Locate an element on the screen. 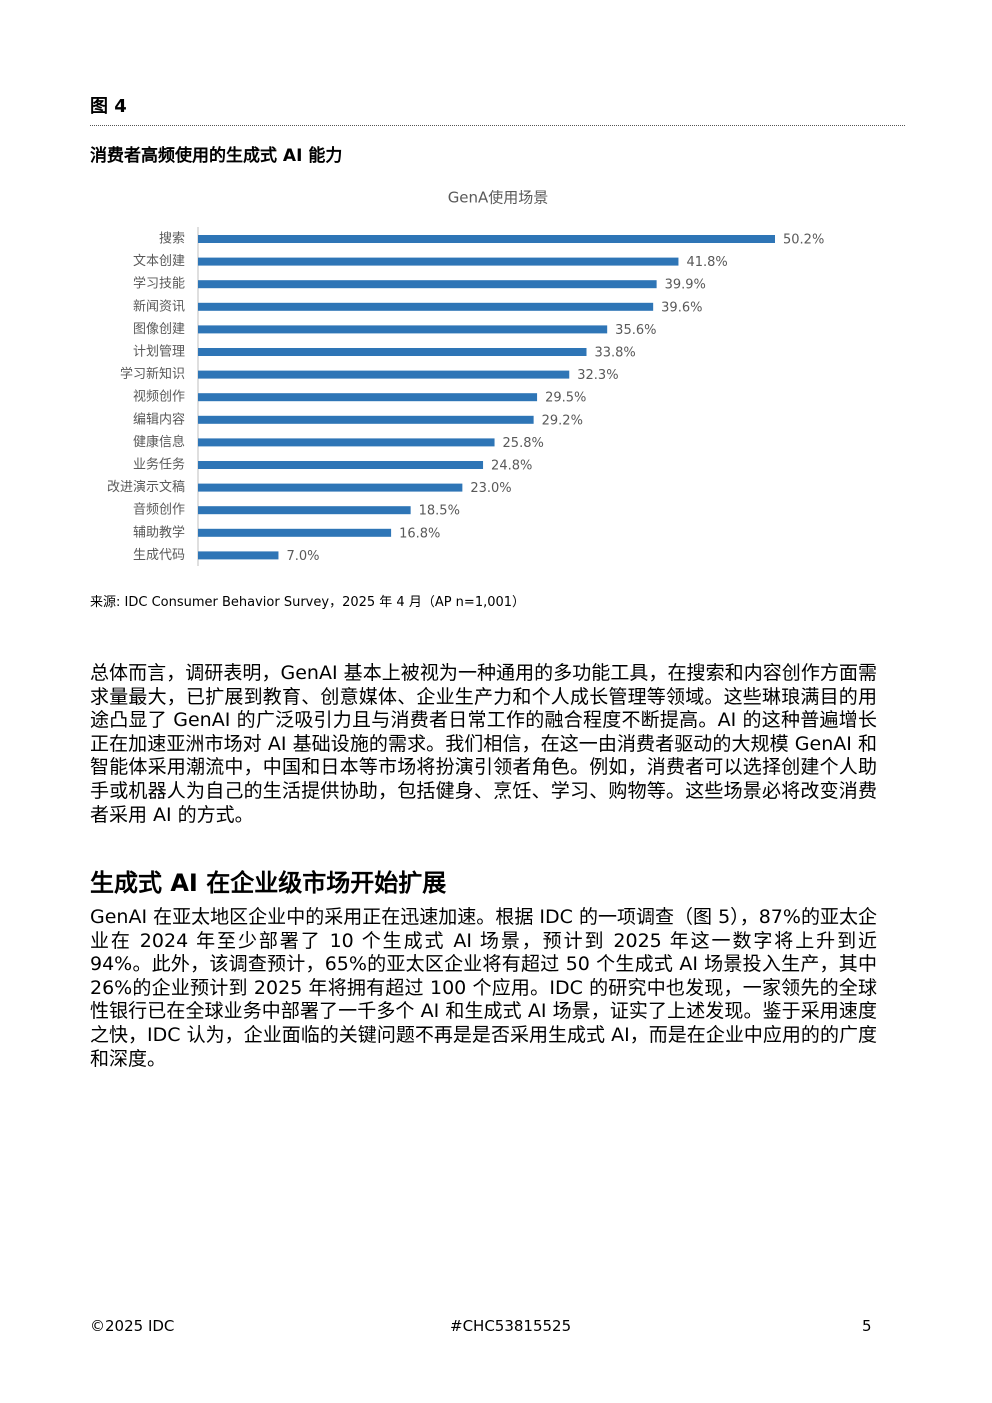  divider is located at coordinates (497, 125).